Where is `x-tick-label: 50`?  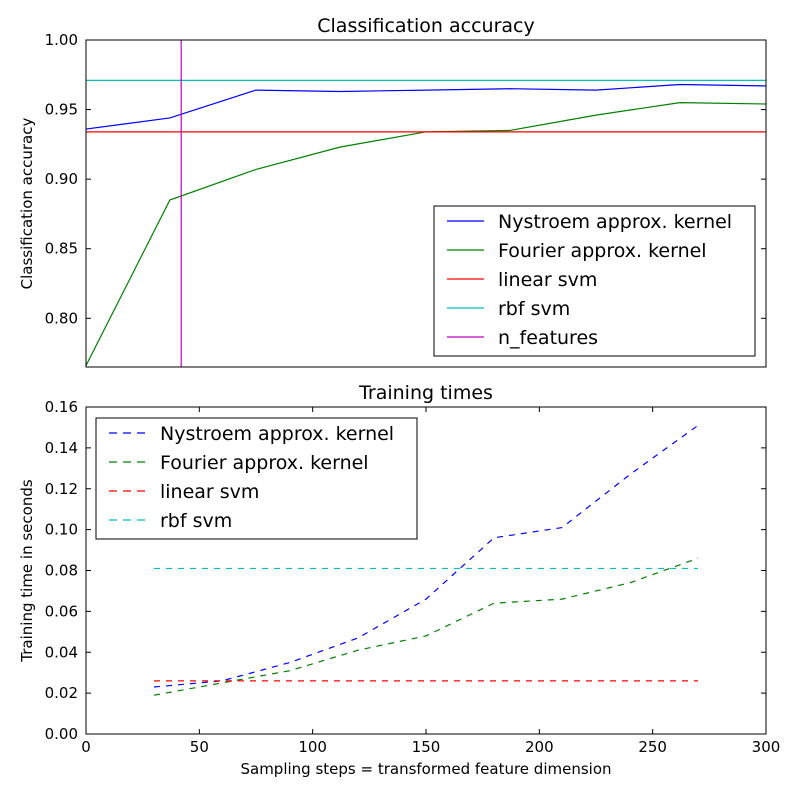 x-tick-label: 50 is located at coordinates (199, 747).